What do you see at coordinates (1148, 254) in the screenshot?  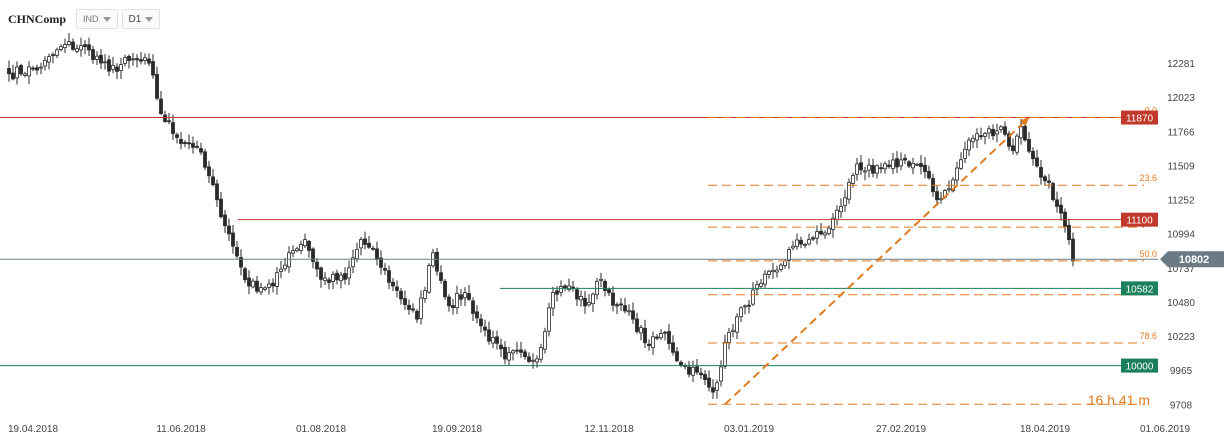 I see `fib-label: 50.0` at bounding box center [1148, 254].